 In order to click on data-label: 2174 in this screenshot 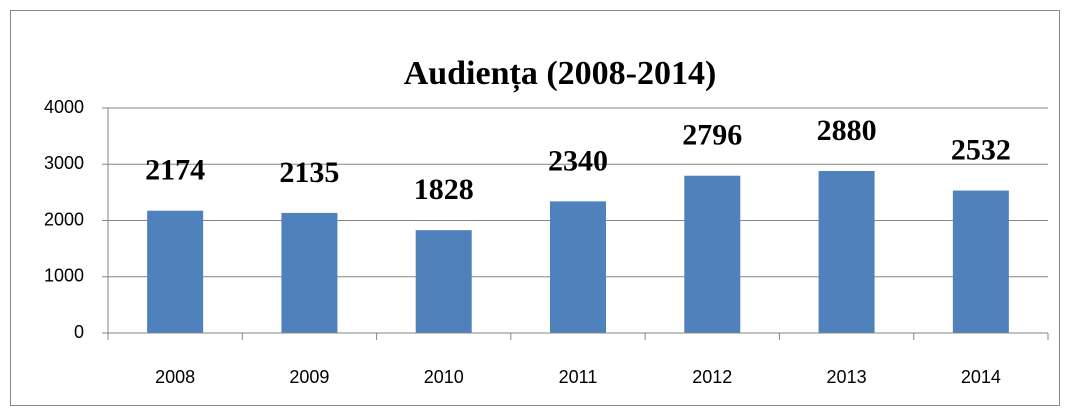, I will do `click(175, 170)`.